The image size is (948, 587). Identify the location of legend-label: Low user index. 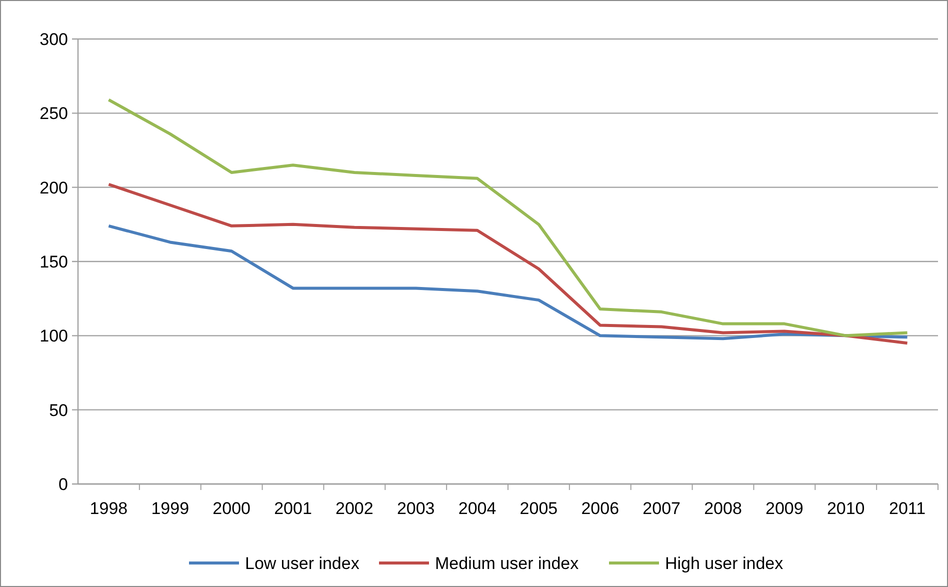
(302, 563).